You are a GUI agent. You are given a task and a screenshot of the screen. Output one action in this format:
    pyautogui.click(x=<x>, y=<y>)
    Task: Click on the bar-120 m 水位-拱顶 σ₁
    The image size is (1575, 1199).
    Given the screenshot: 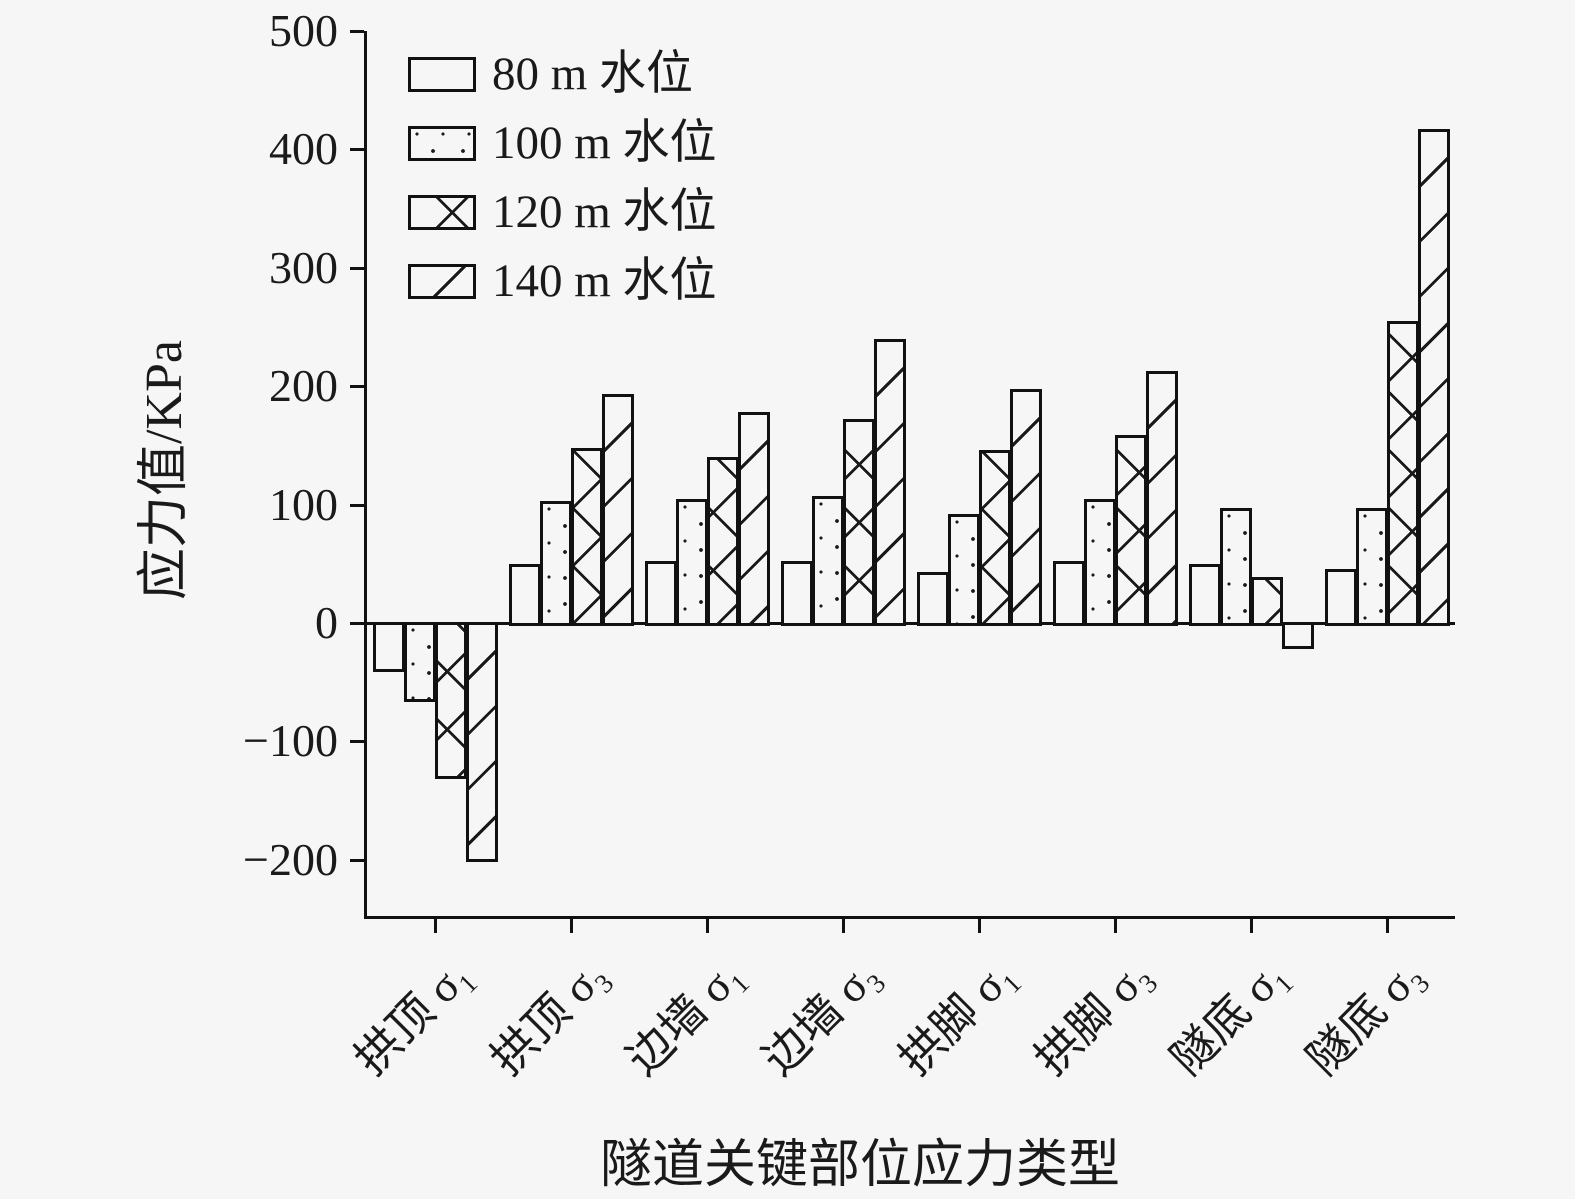 What is the action you would take?
    pyautogui.click(x=451, y=700)
    